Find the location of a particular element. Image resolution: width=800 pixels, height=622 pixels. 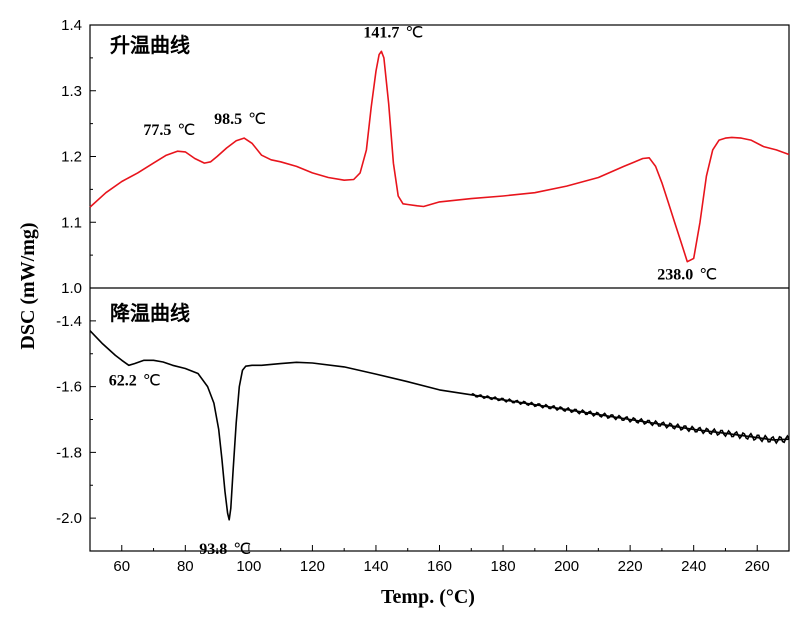

peak-value: 62.2 is located at coordinates (123, 380).